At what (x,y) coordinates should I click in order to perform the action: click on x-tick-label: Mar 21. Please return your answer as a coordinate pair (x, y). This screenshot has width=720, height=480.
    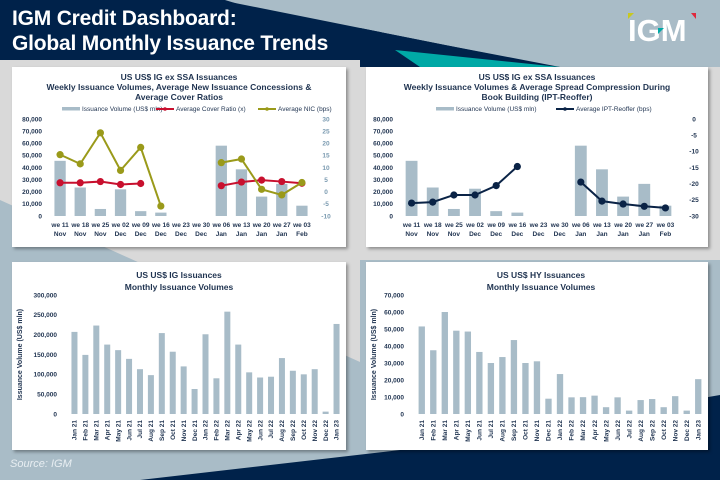
    Looking at the image, I should click on (445, 430).